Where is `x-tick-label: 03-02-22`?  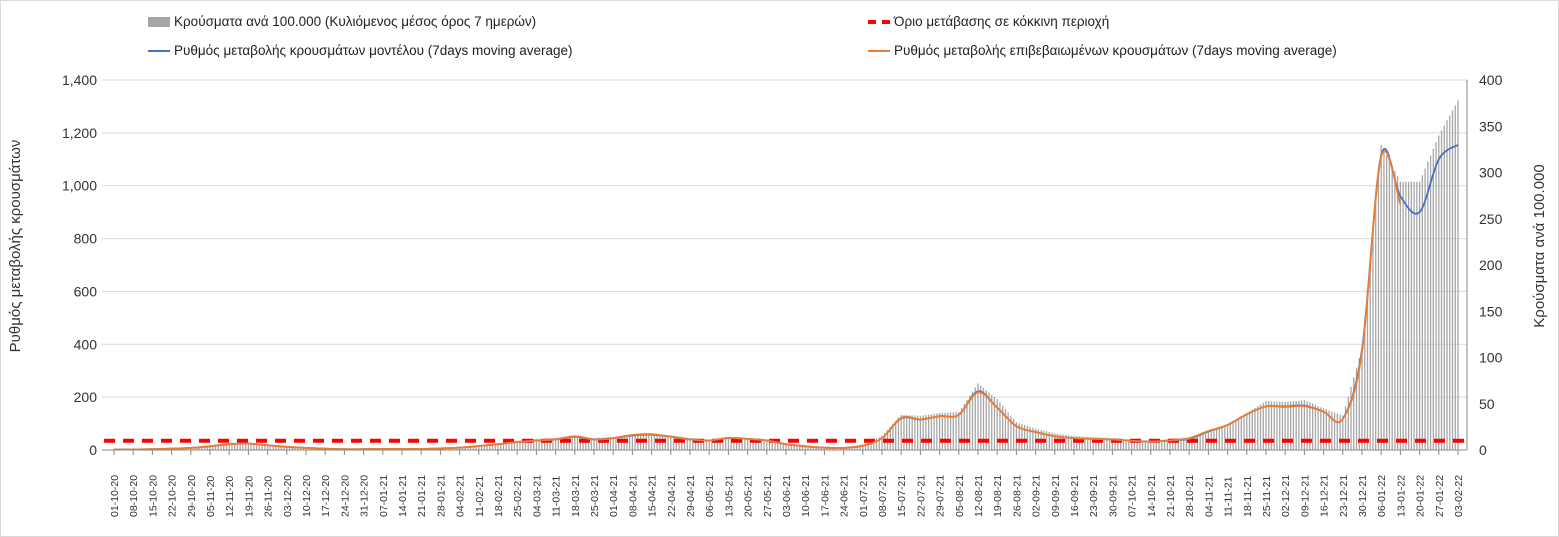 x-tick-label: 03-02-22 is located at coordinates (1459, 496).